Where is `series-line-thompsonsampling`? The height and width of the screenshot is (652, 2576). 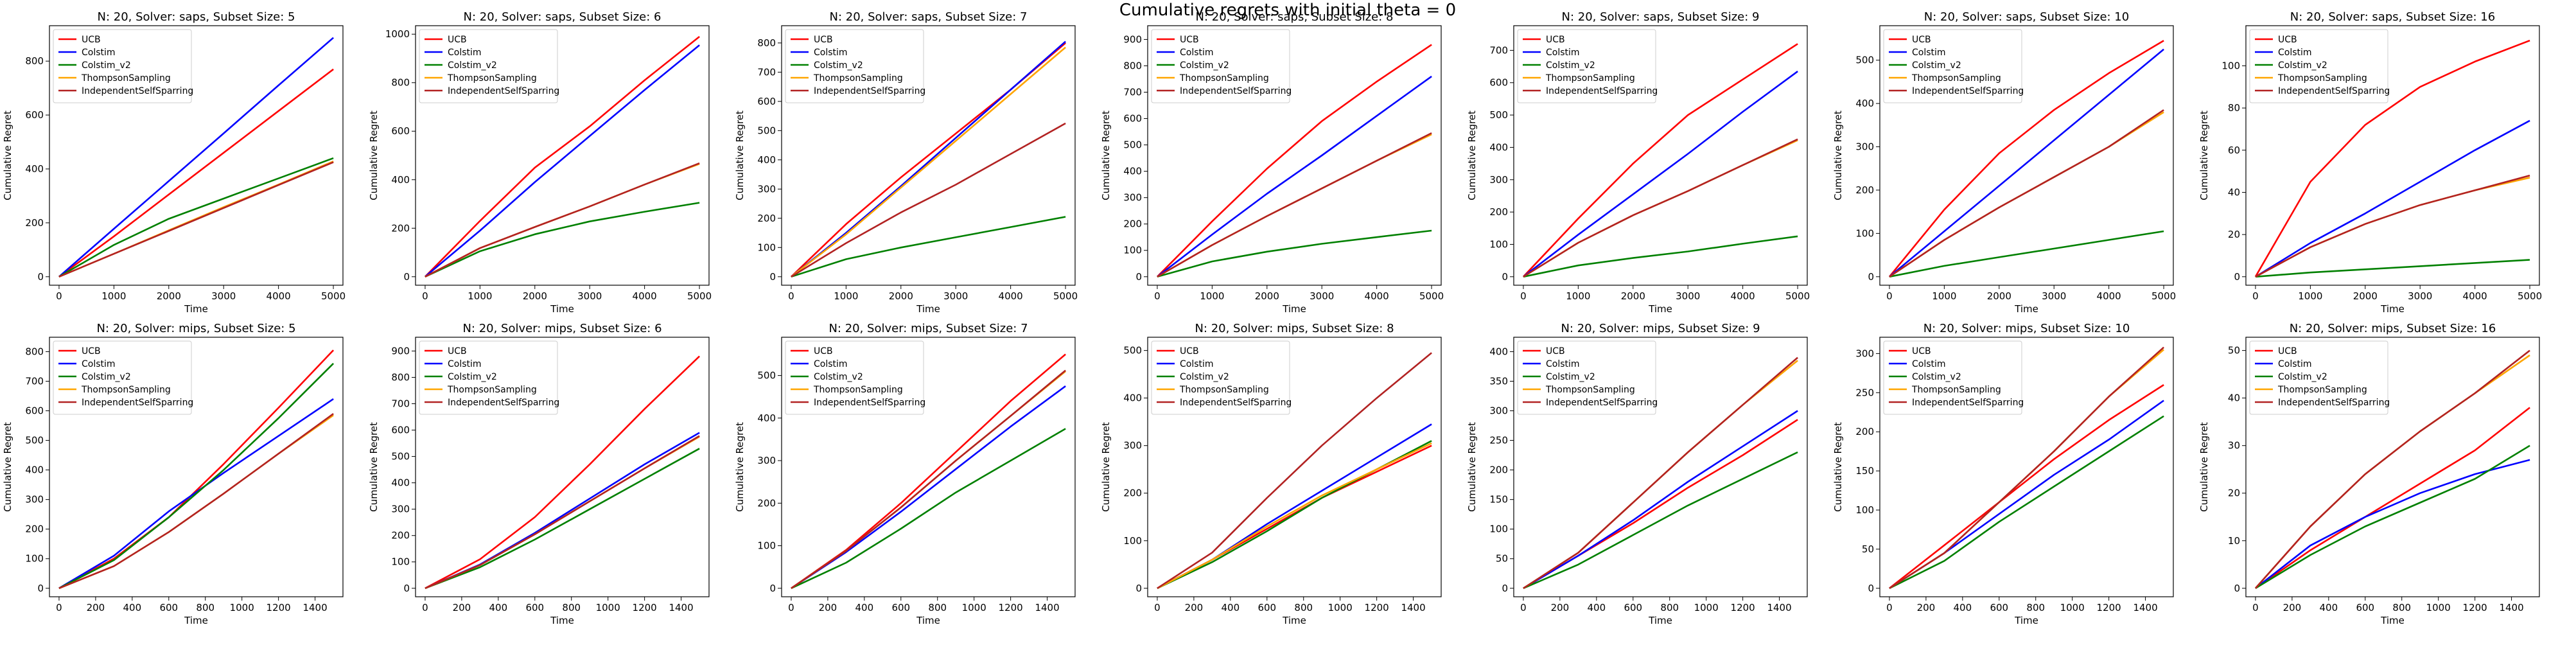 series-line-thompsonsampling is located at coordinates (196, 502).